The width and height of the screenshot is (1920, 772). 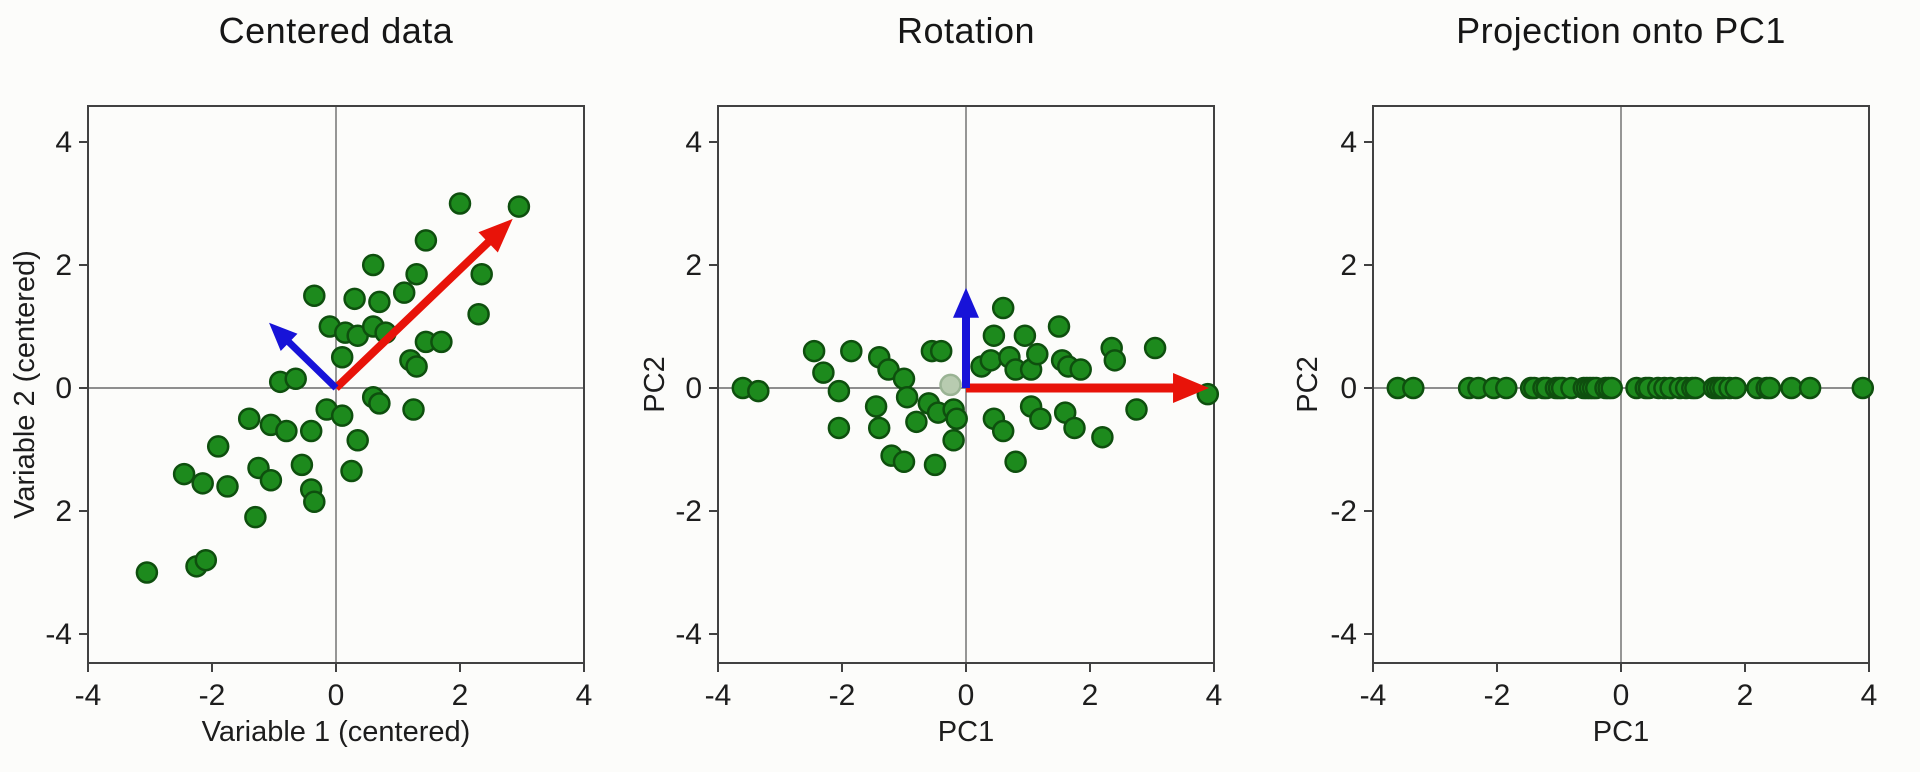 I want to click on panel-title-centered-data: Centered data, so click(x=336, y=30).